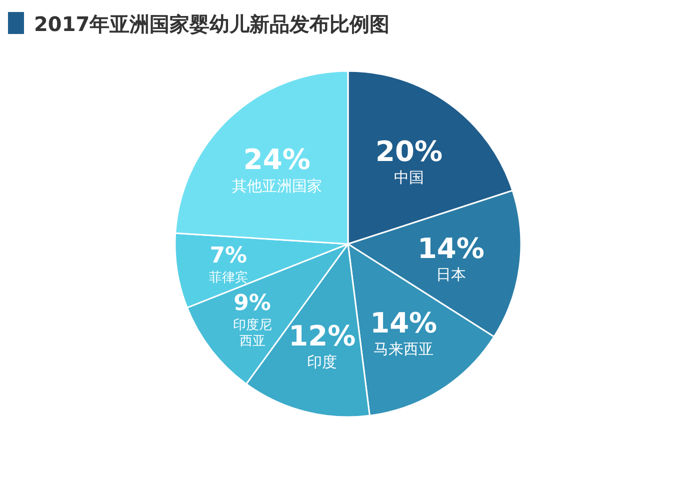 The width and height of the screenshot is (700, 481). Describe the element at coordinates (451, 275) in the screenshot. I see `slice-label: 日本` at that location.